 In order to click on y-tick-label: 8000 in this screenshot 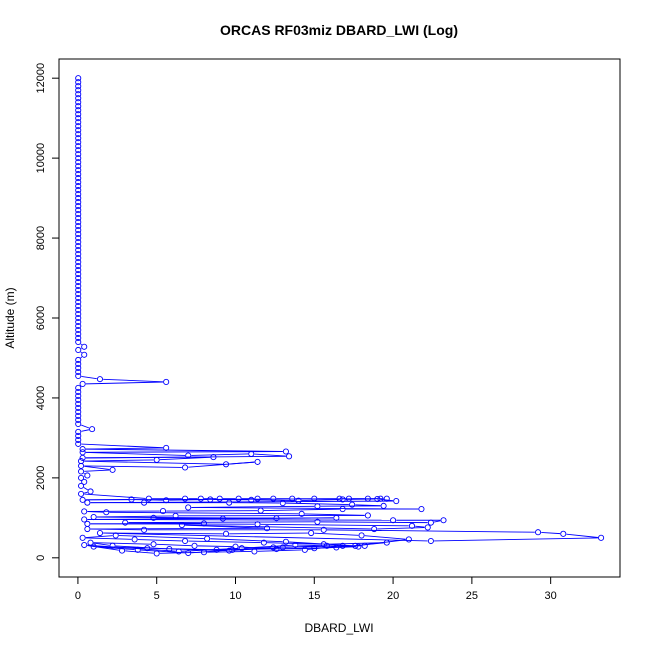, I will do `click(41, 238)`.